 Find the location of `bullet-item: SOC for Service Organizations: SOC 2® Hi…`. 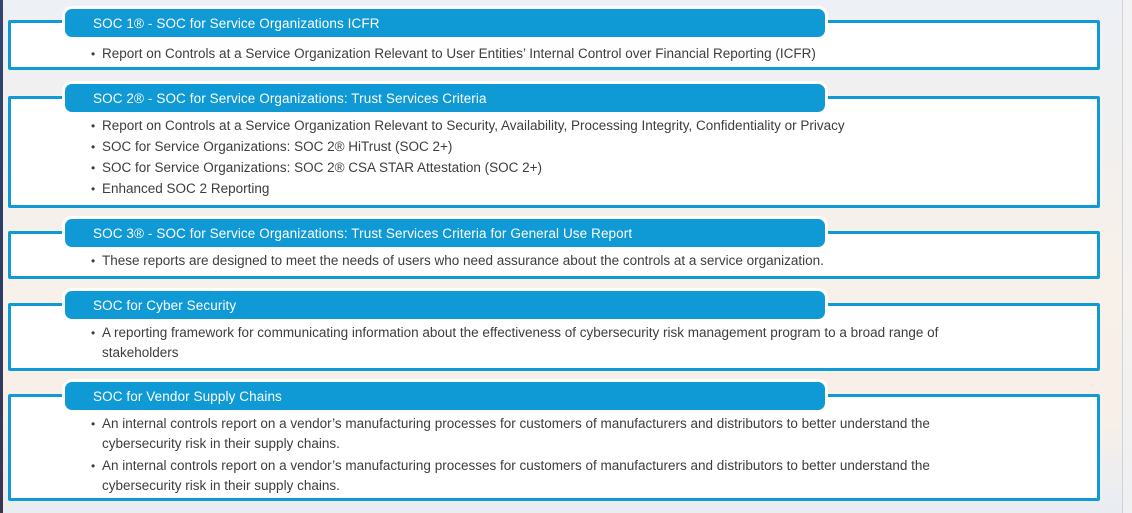

bullet-item: SOC for Service Organizations: SOC 2® Hi… is located at coordinates (550, 147).